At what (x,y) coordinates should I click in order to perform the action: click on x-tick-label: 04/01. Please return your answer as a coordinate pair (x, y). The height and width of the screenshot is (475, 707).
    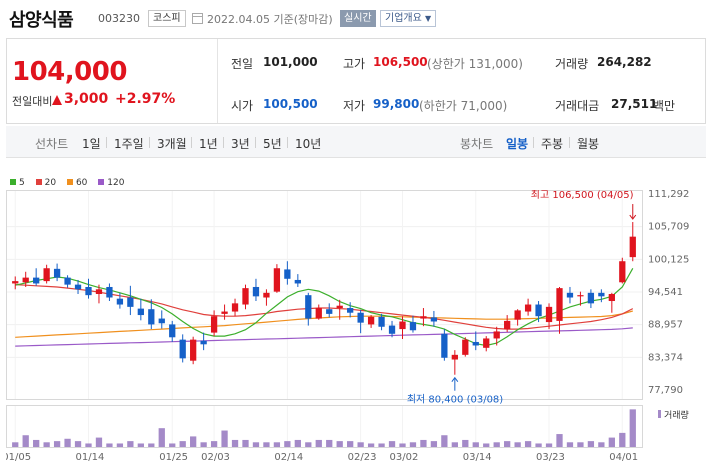
    Looking at the image, I should click on (623, 457).